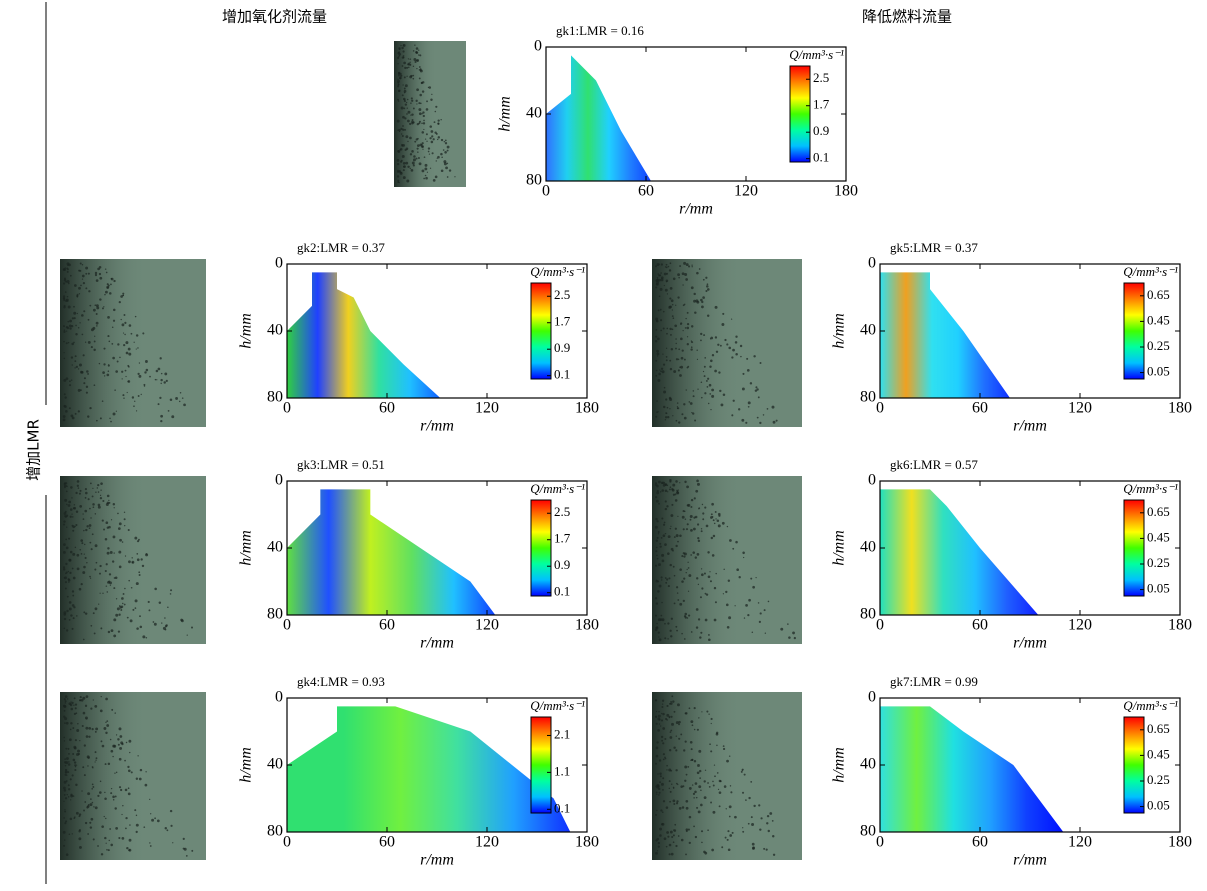 This screenshot has height=891, width=1207. Describe the element at coordinates (557, 271) in the screenshot. I see `colorbar-label: Q/mm³·s⁻¹` at that location.